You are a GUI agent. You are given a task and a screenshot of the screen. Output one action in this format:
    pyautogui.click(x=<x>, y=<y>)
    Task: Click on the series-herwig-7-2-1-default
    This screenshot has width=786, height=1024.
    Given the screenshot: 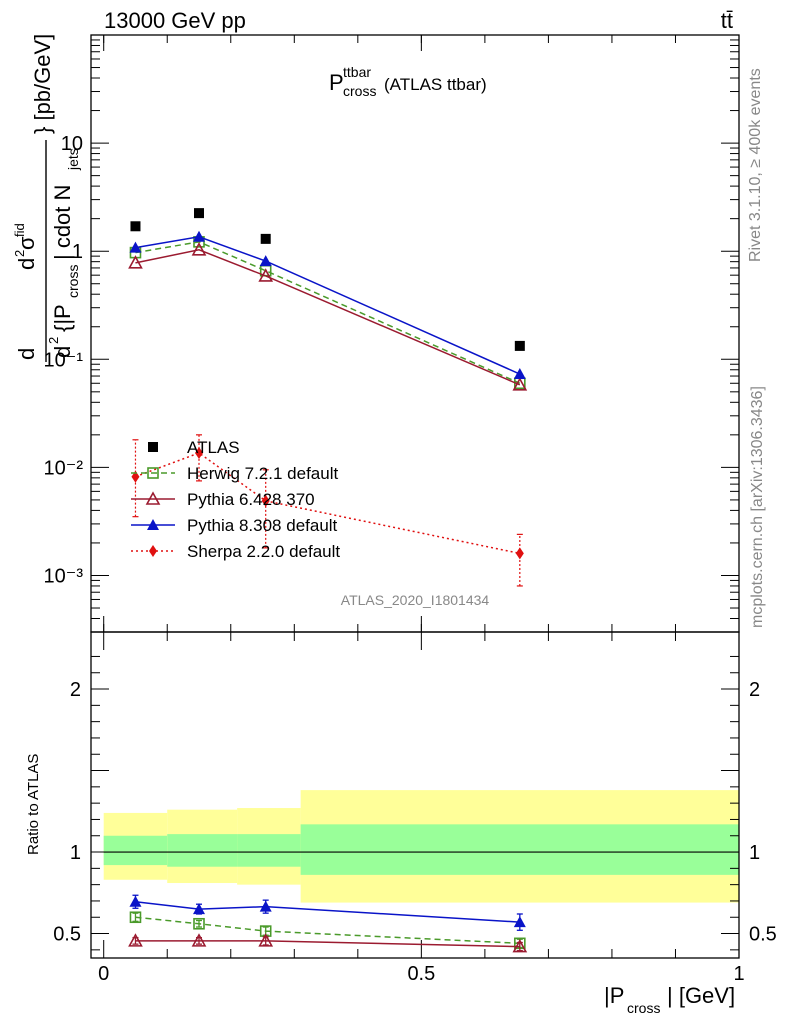 What is the action you would take?
    pyautogui.click(x=327, y=313)
    